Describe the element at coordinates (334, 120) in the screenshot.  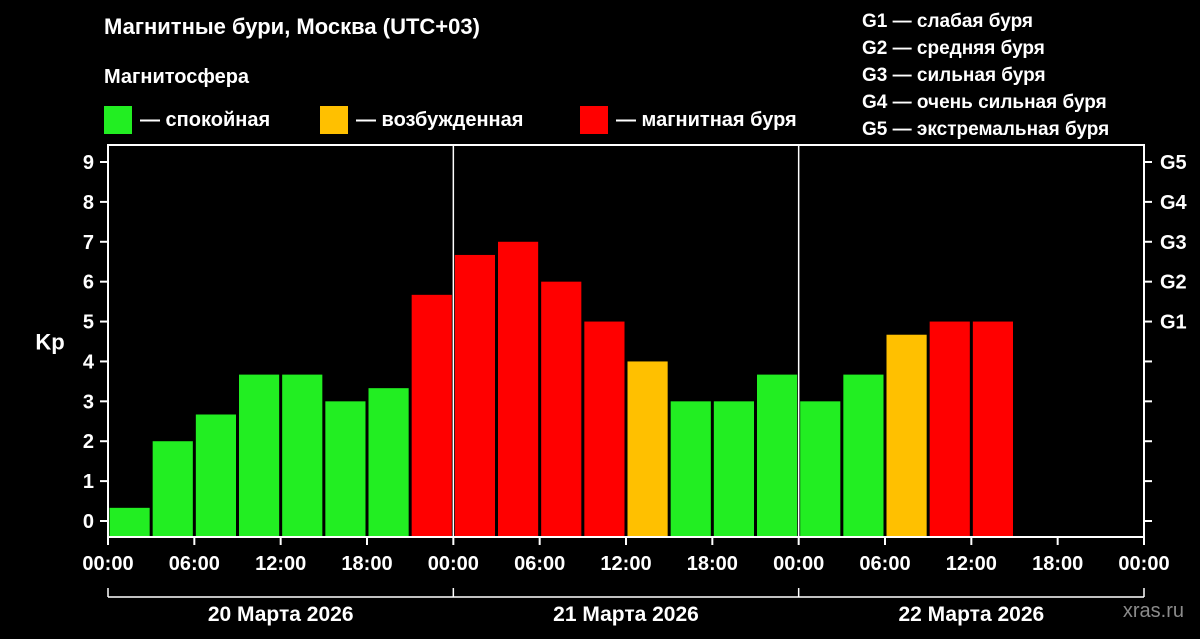
I see `legend-swatch-active` at that location.